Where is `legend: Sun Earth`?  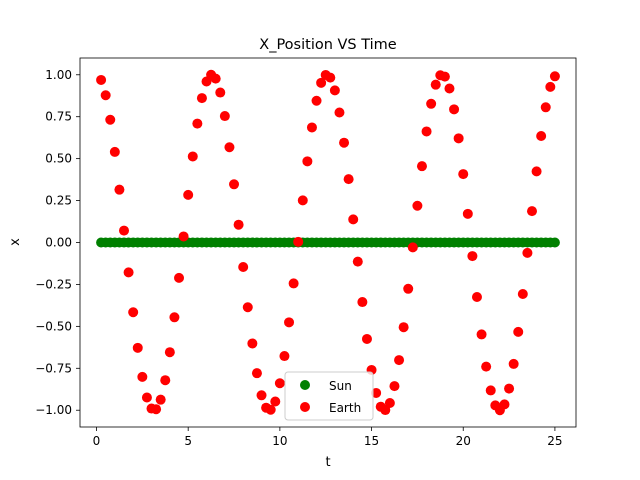 legend: Sun Earth is located at coordinates (329, 396).